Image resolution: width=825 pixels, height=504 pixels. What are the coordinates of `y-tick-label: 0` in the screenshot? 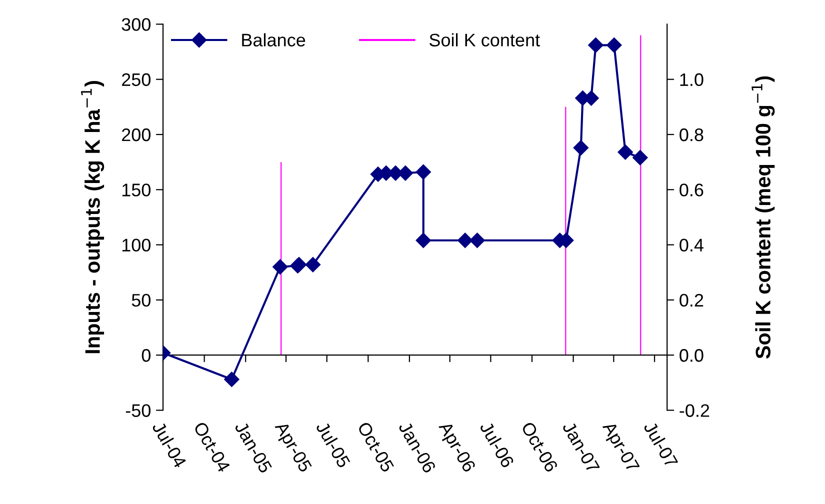 It's located at (146, 355).